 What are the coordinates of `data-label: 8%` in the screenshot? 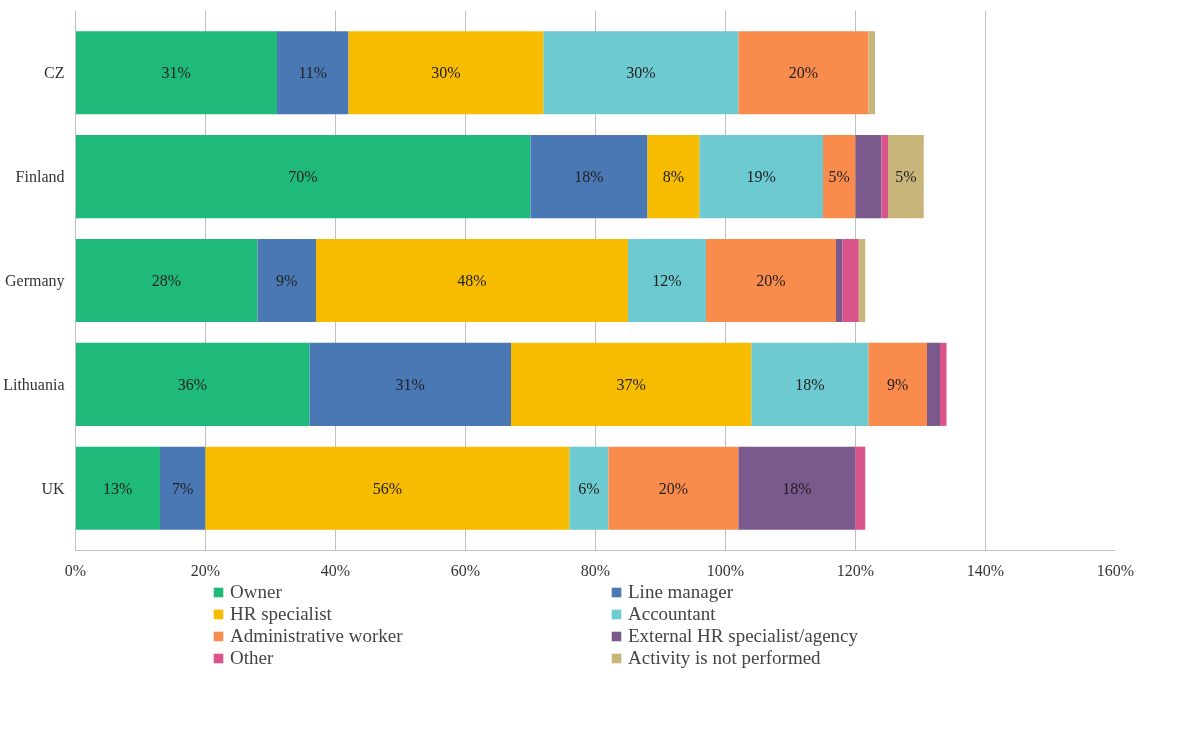 It's located at (673, 177).